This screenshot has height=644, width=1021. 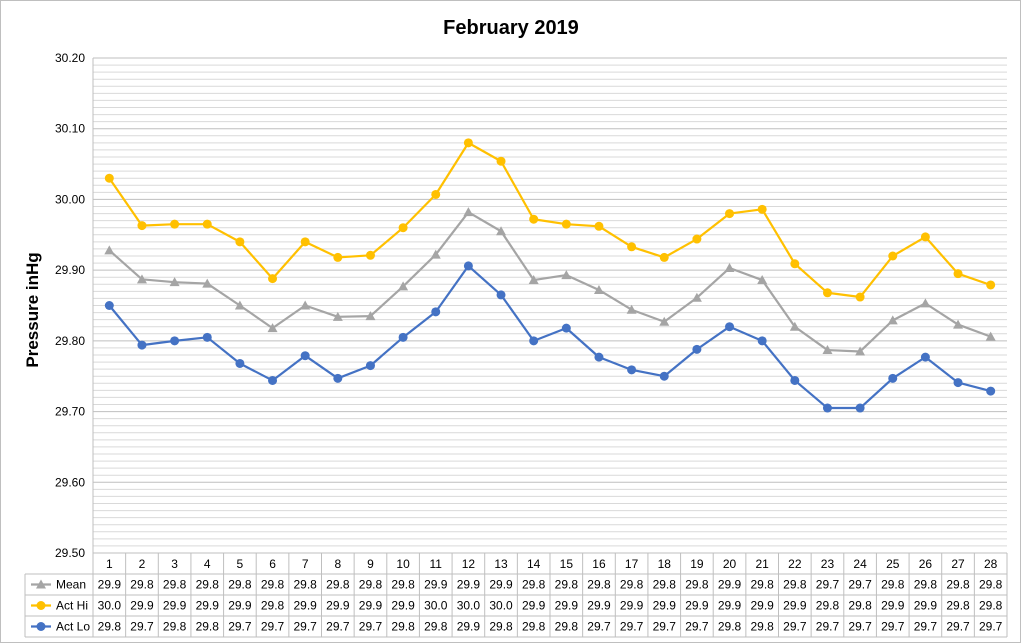 What do you see at coordinates (501, 564) in the screenshot?
I see `x-tick-label: 13` at bounding box center [501, 564].